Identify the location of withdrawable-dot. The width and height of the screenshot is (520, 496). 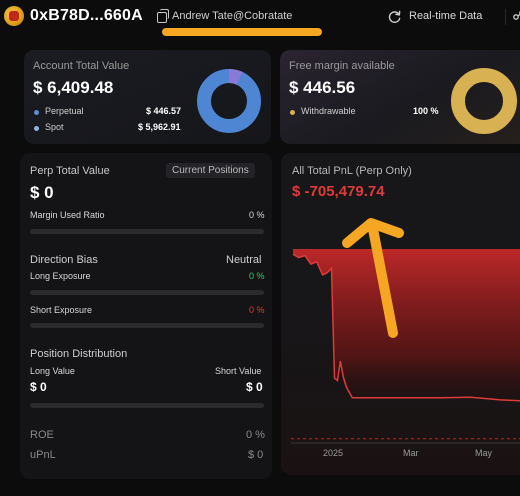
(292, 112).